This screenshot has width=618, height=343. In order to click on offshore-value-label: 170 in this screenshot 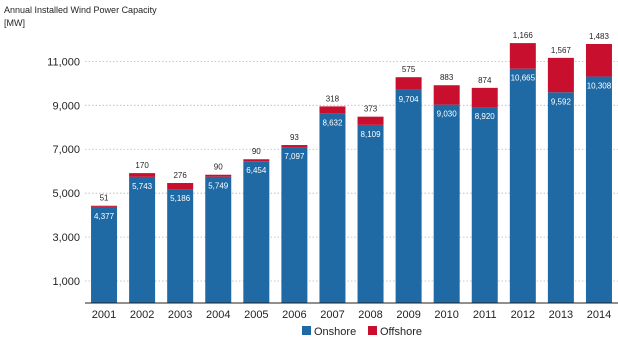, I will do `click(142, 165)`.